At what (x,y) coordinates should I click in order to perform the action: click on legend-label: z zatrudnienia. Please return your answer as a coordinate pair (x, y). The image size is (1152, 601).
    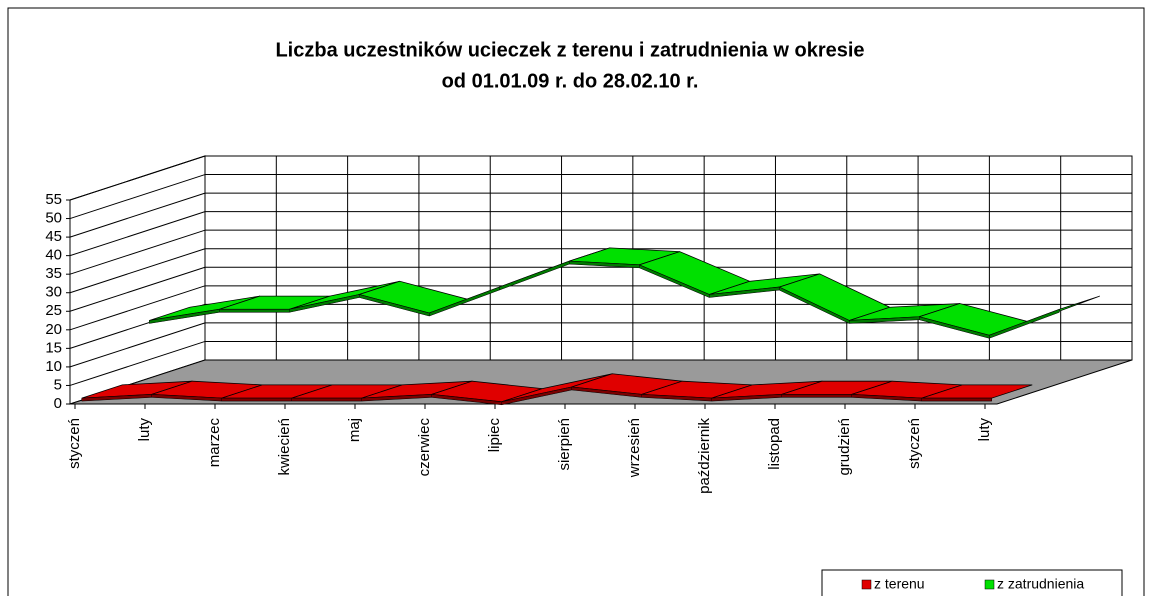
    Looking at the image, I should click on (1040, 584).